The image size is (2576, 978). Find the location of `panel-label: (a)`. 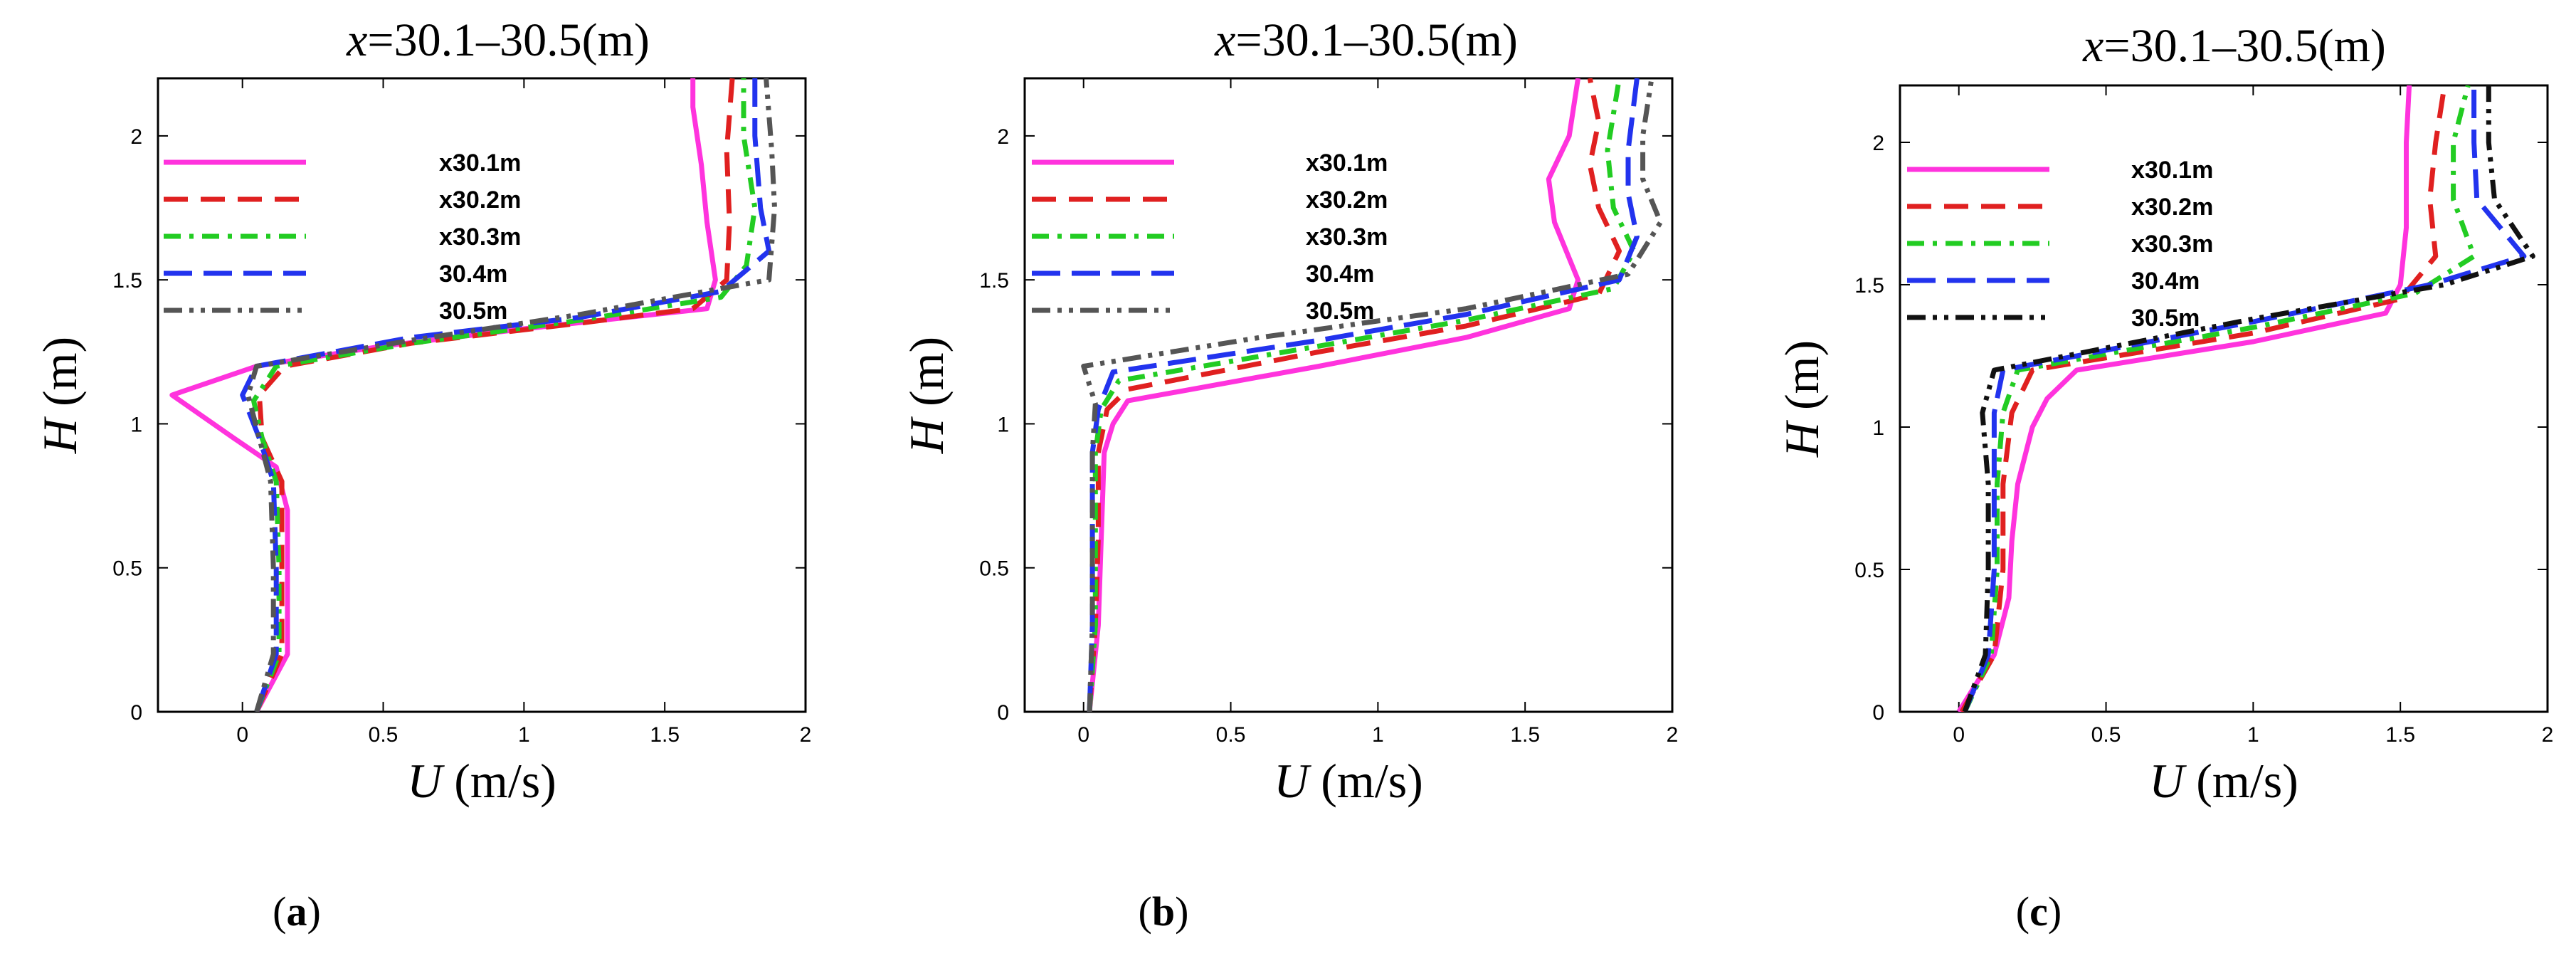

panel-label: (a) is located at coordinates (297, 911).